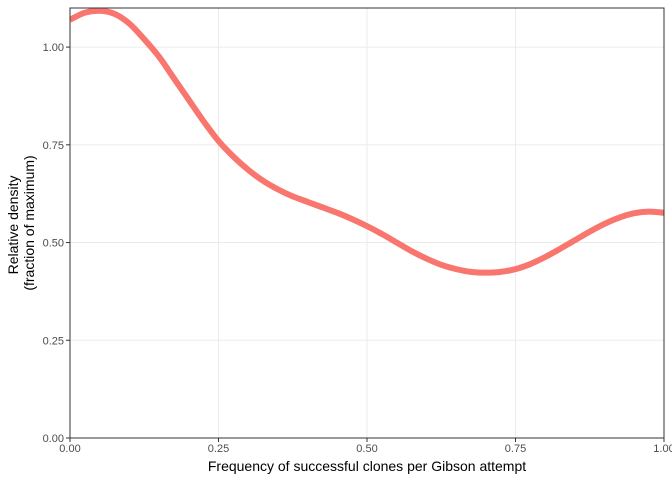  What do you see at coordinates (53, 439) in the screenshot?
I see `y-tick-label: 0.00` at bounding box center [53, 439].